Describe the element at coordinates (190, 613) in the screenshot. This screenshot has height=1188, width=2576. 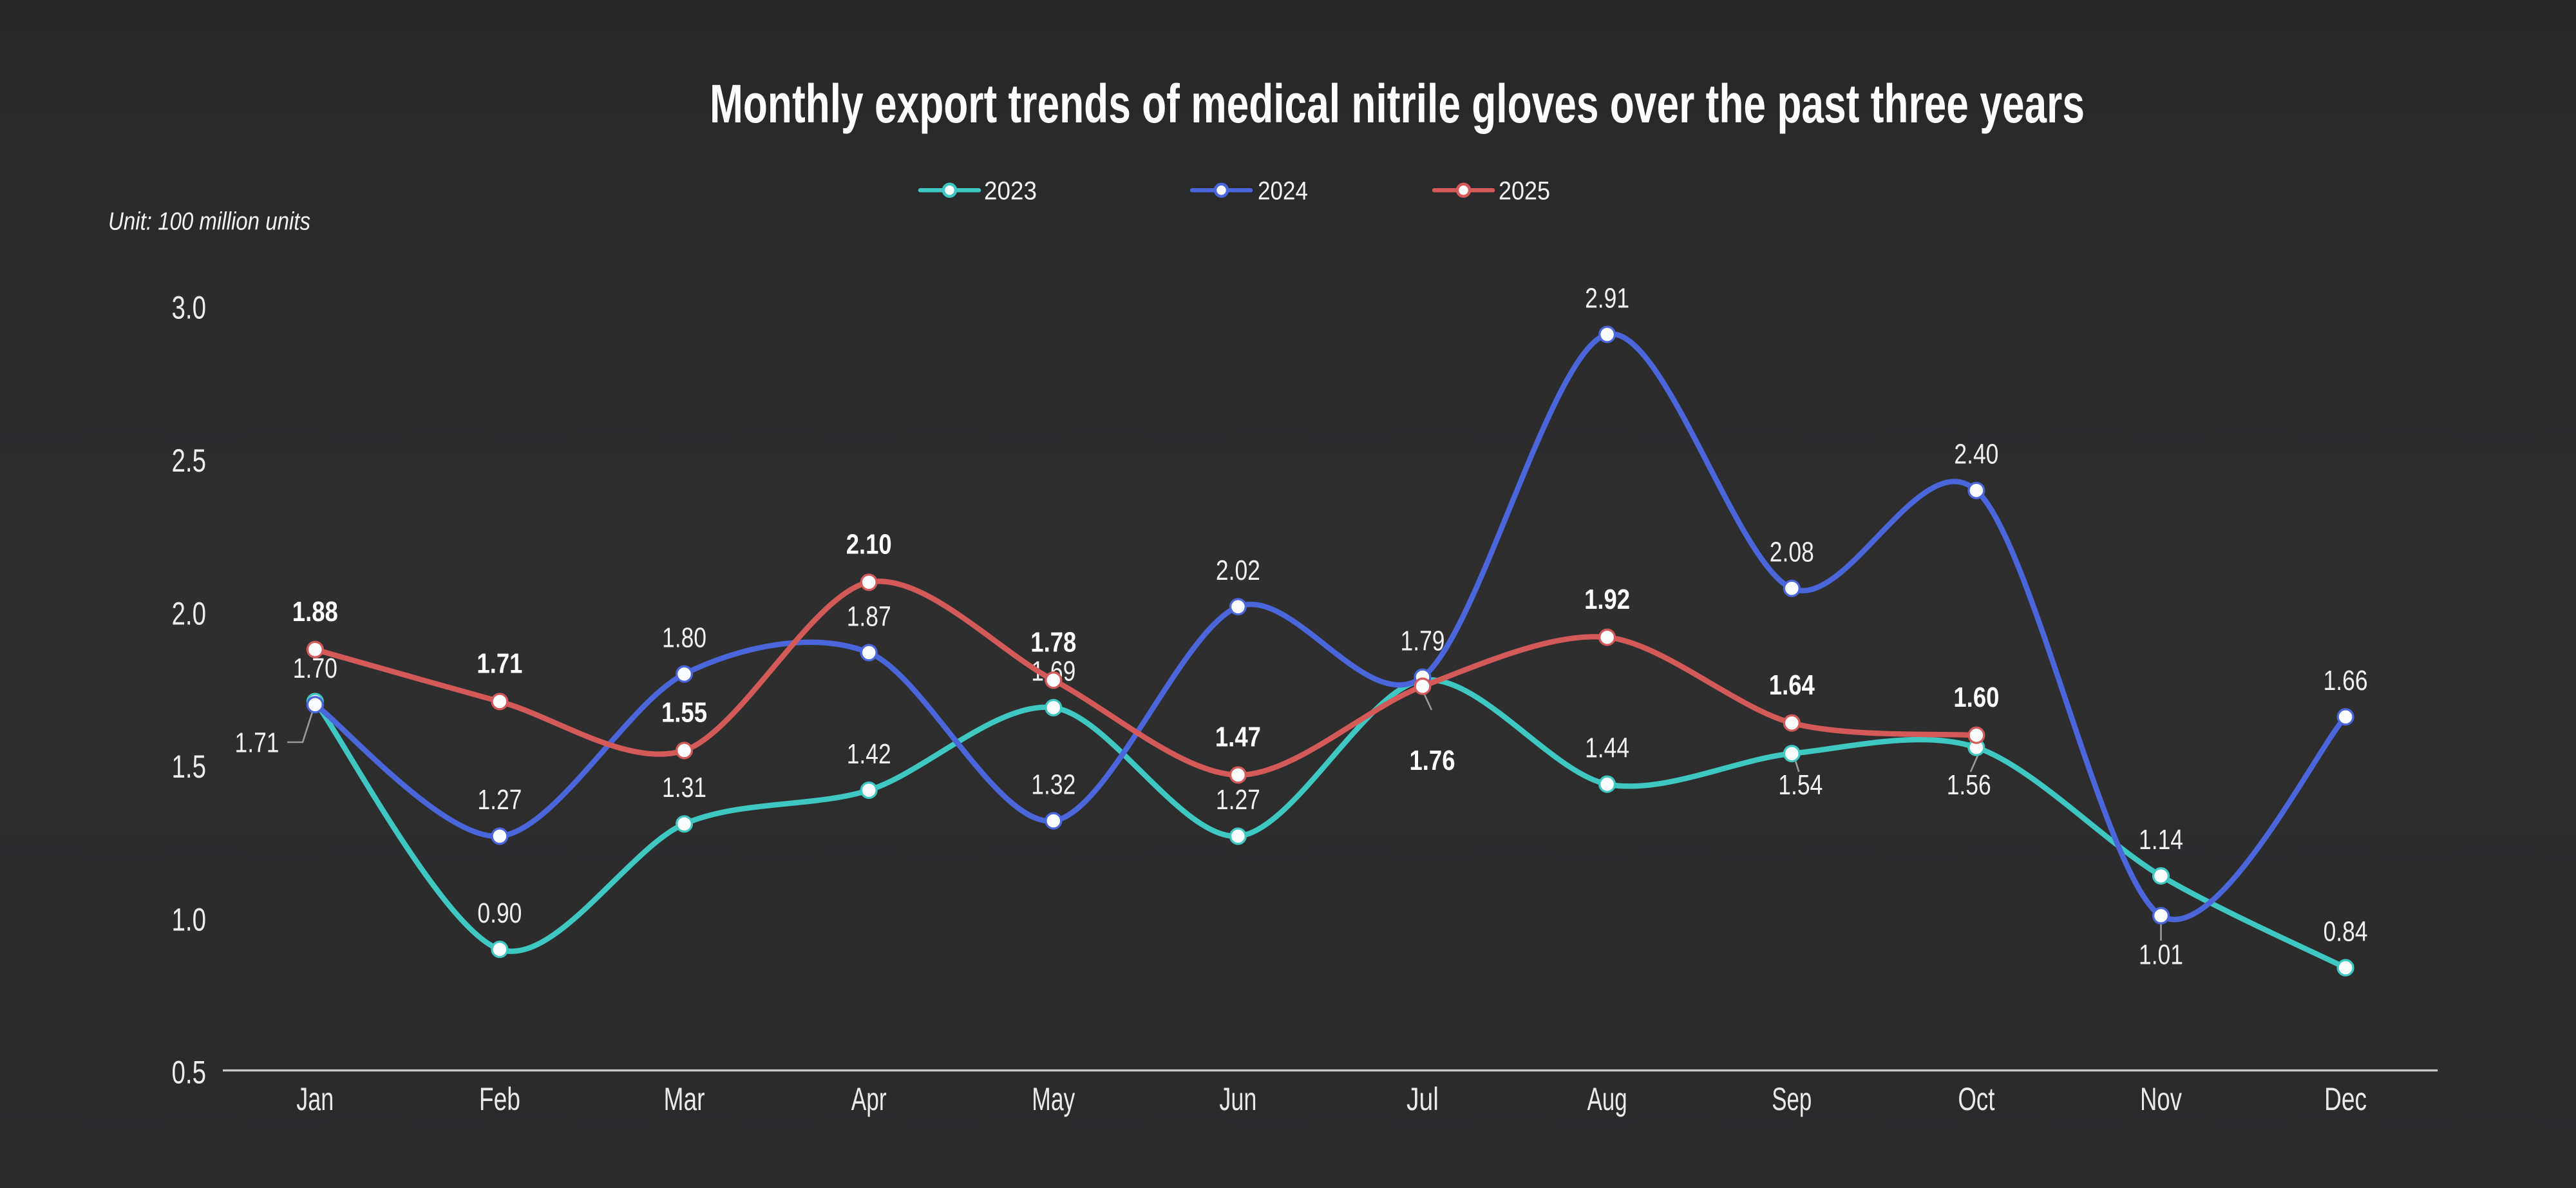
I see `svg-text: 2.0` at that location.